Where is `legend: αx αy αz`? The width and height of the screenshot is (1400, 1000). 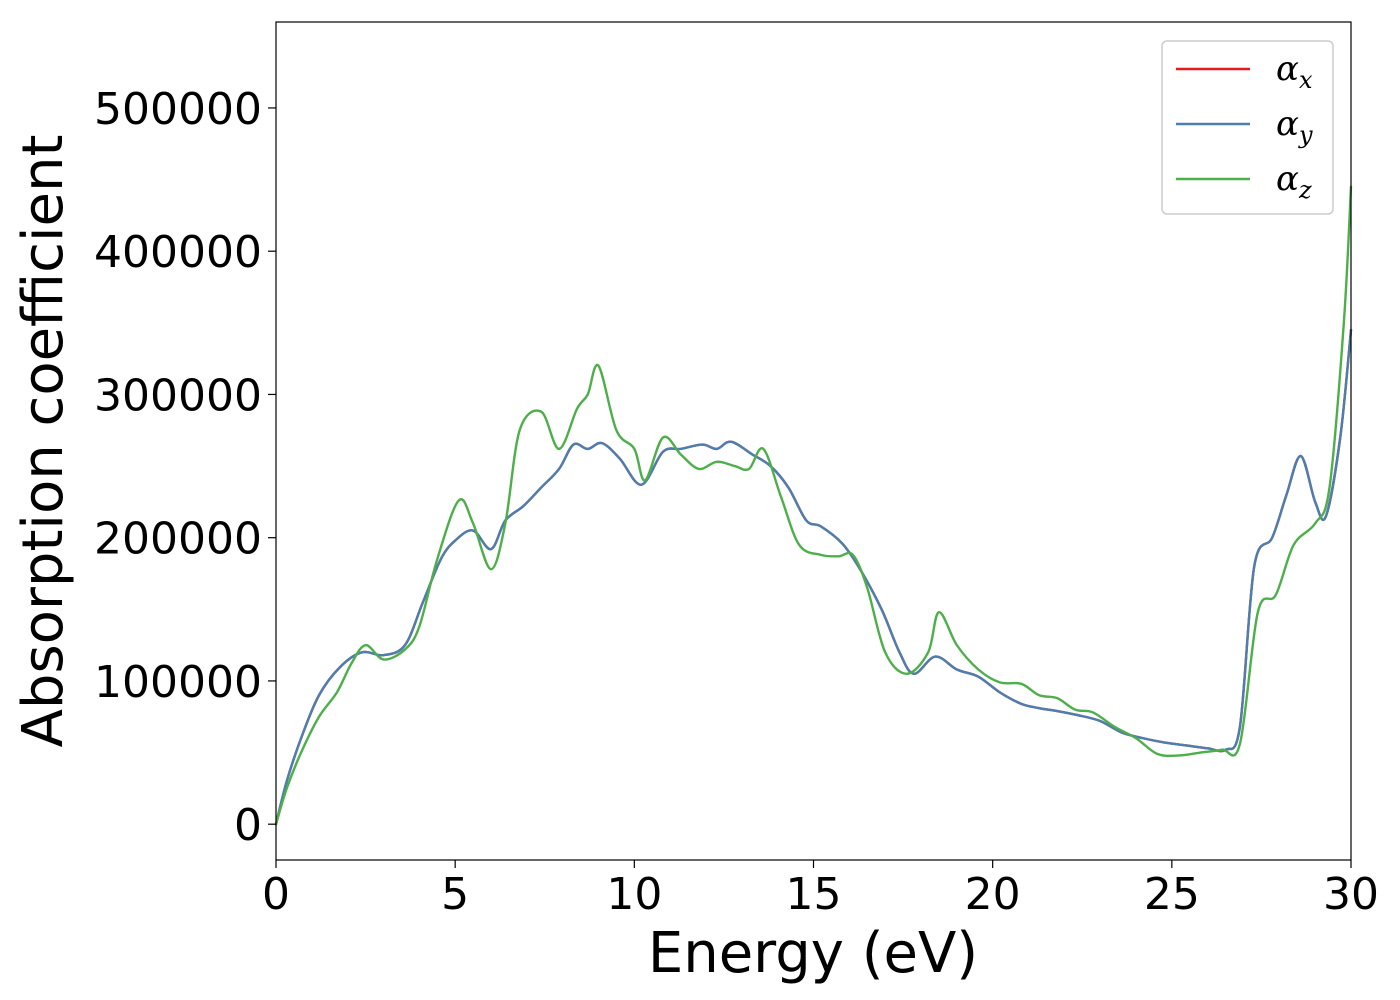
legend: αx αy αz is located at coordinates (1247, 127).